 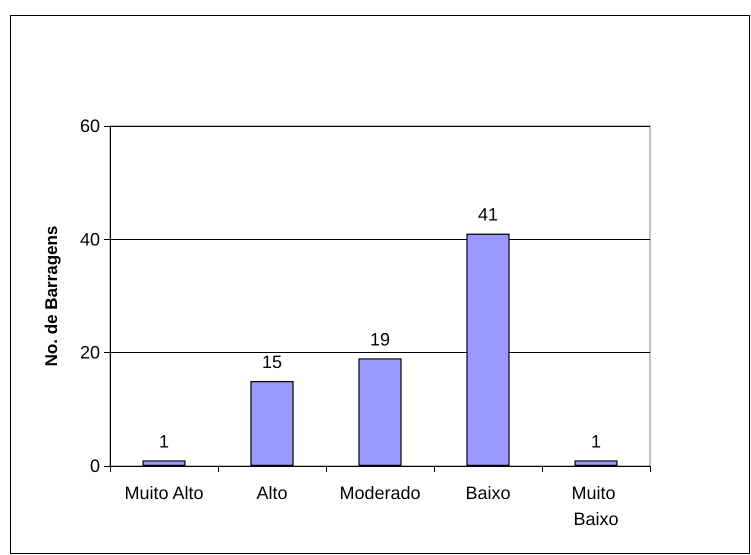 I want to click on x-tick-label: Moderado, so click(x=380, y=493).